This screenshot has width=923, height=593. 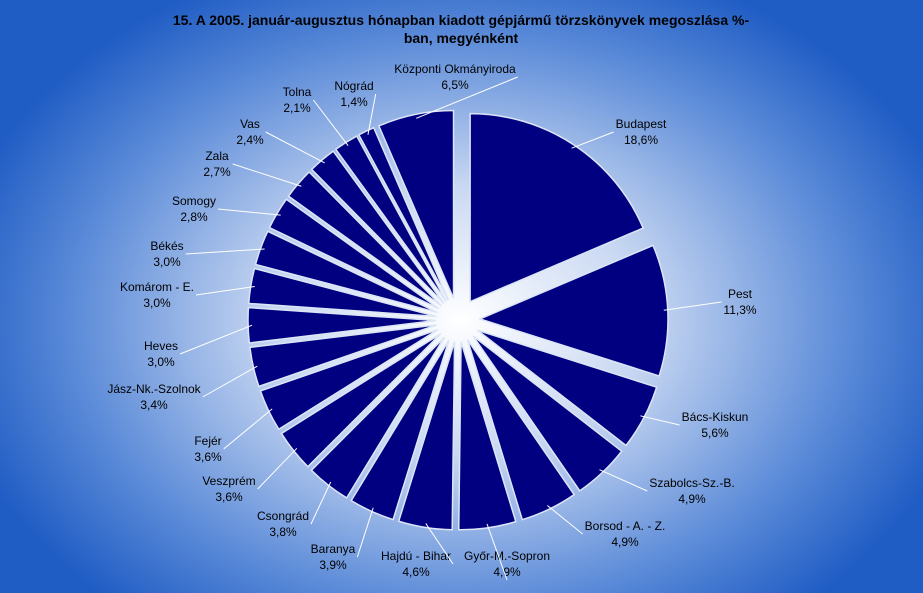 What do you see at coordinates (194, 201) in the screenshot?
I see `category-label: Somogy` at bounding box center [194, 201].